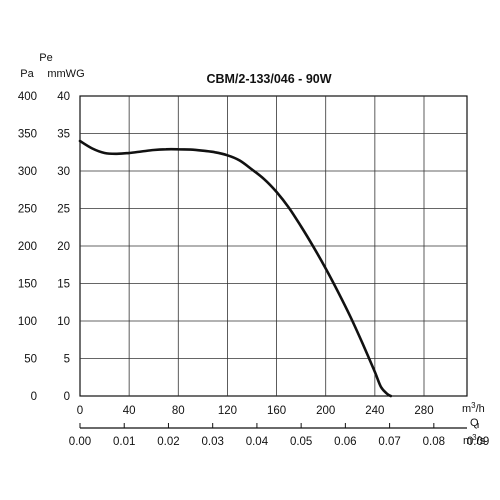 This screenshot has height=500, width=500. Describe the element at coordinates (63, 97) in the screenshot. I see `y-tick-label-mmwg: 40` at that location.